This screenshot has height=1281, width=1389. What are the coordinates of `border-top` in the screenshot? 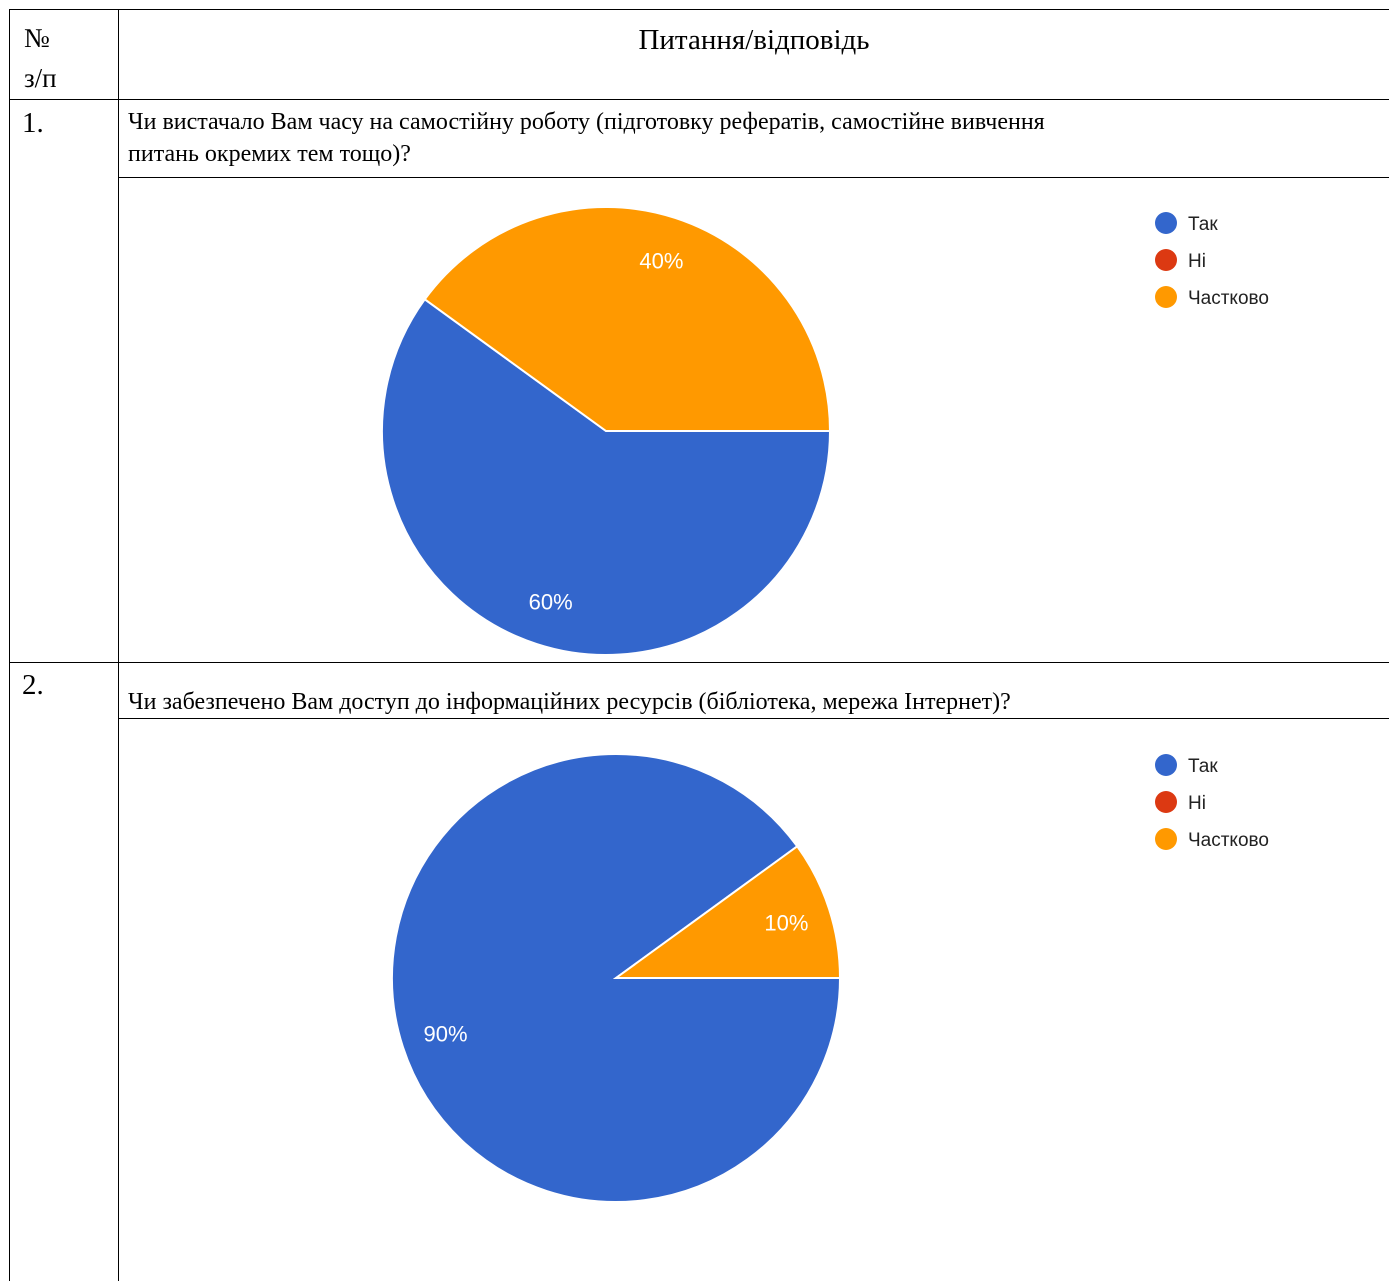 It's located at (699, 9).